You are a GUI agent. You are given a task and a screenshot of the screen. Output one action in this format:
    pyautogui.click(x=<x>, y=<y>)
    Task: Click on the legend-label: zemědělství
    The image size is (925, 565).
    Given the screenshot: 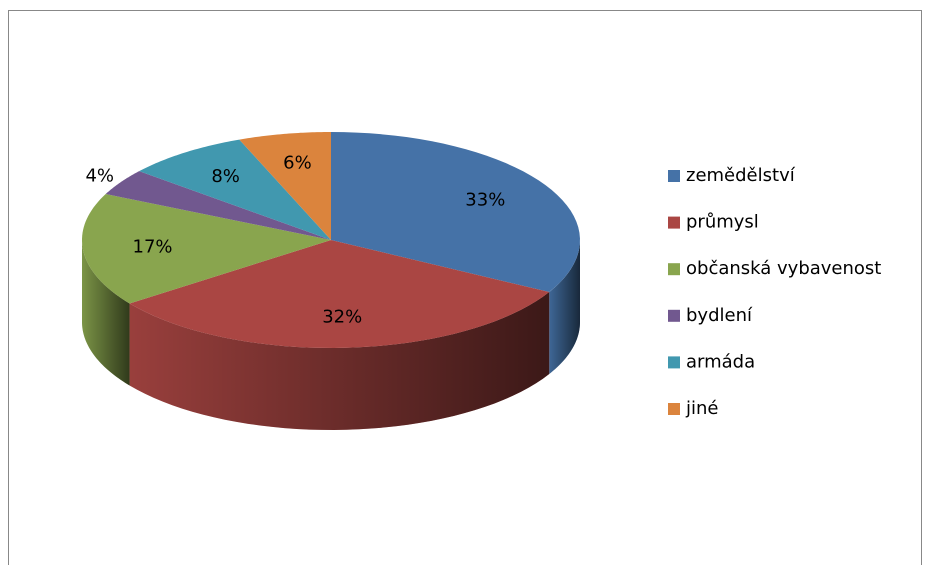 What is the action you would take?
    pyautogui.click(x=741, y=175)
    